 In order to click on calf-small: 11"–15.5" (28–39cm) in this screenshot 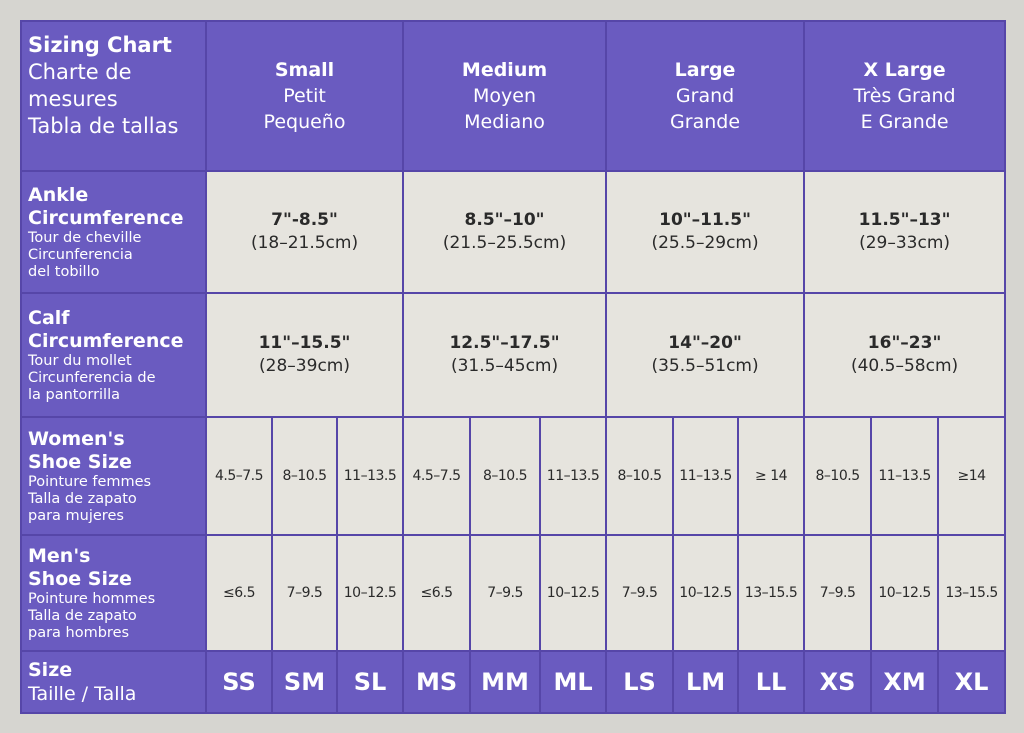, I will do `click(304, 355)`.